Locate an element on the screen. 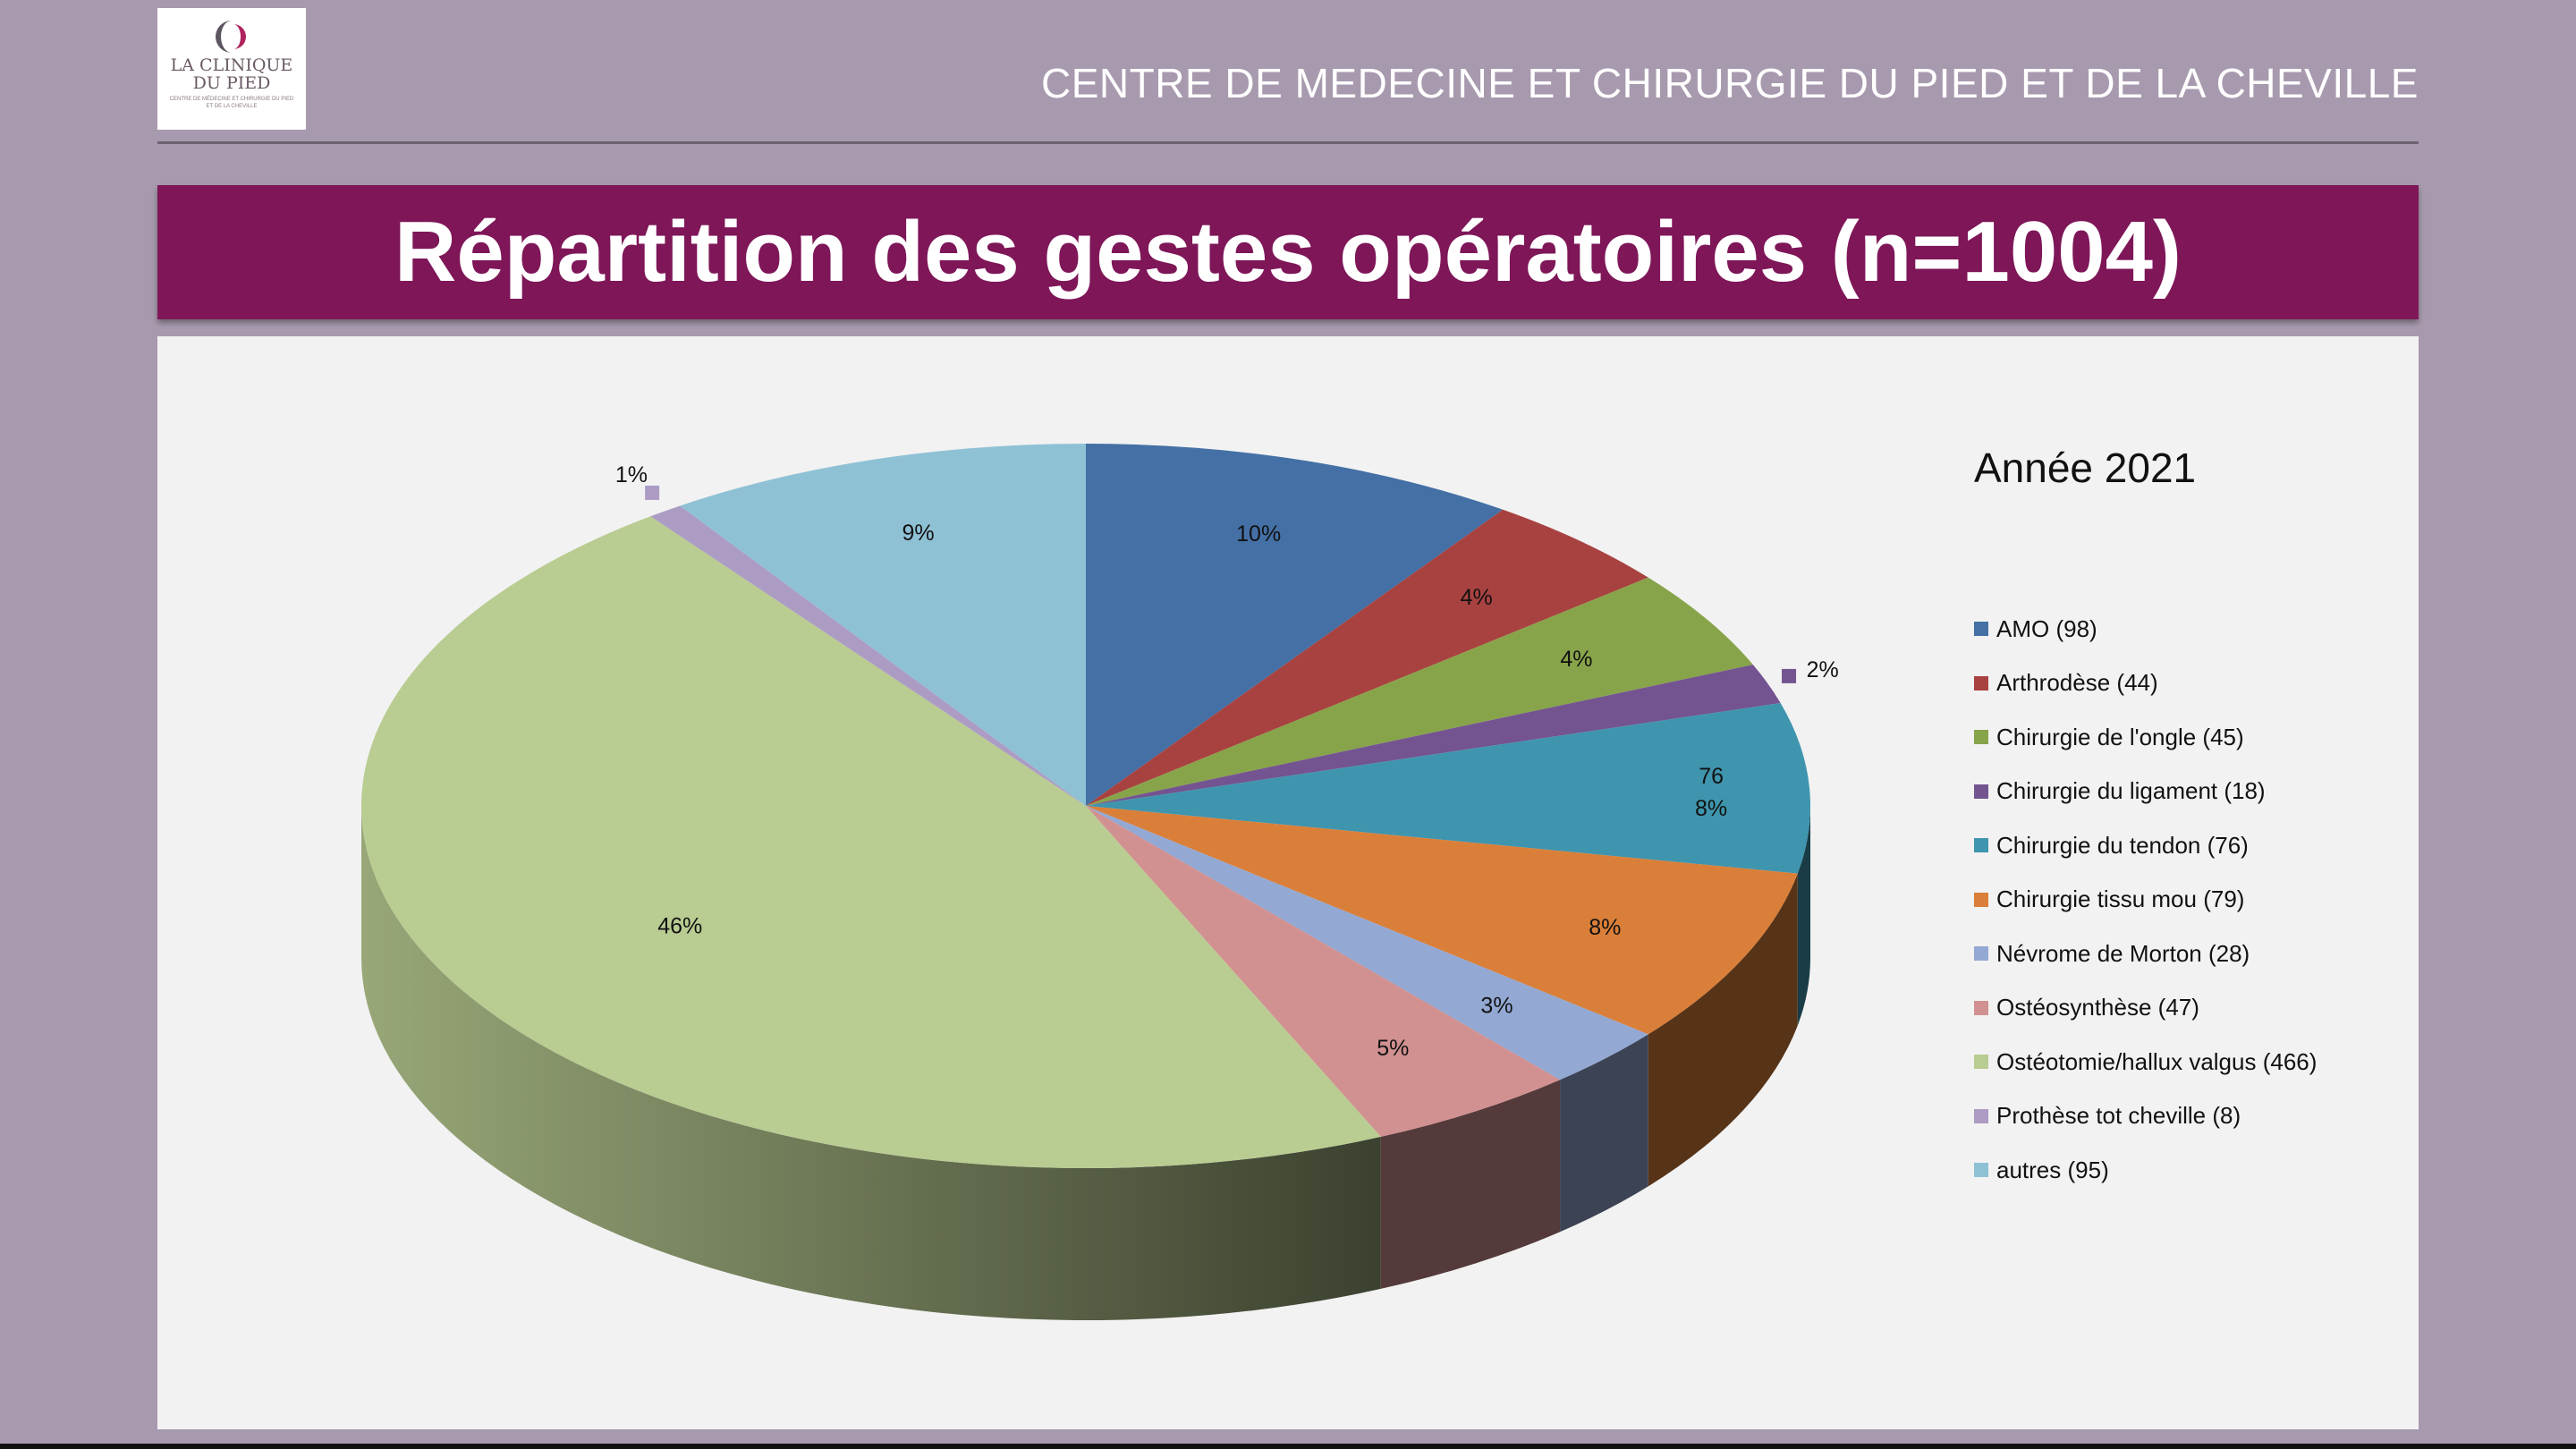  legend-item-chirurgie-du-ligament: Chirurgie du ligament (18) is located at coordinates (2145, 792).